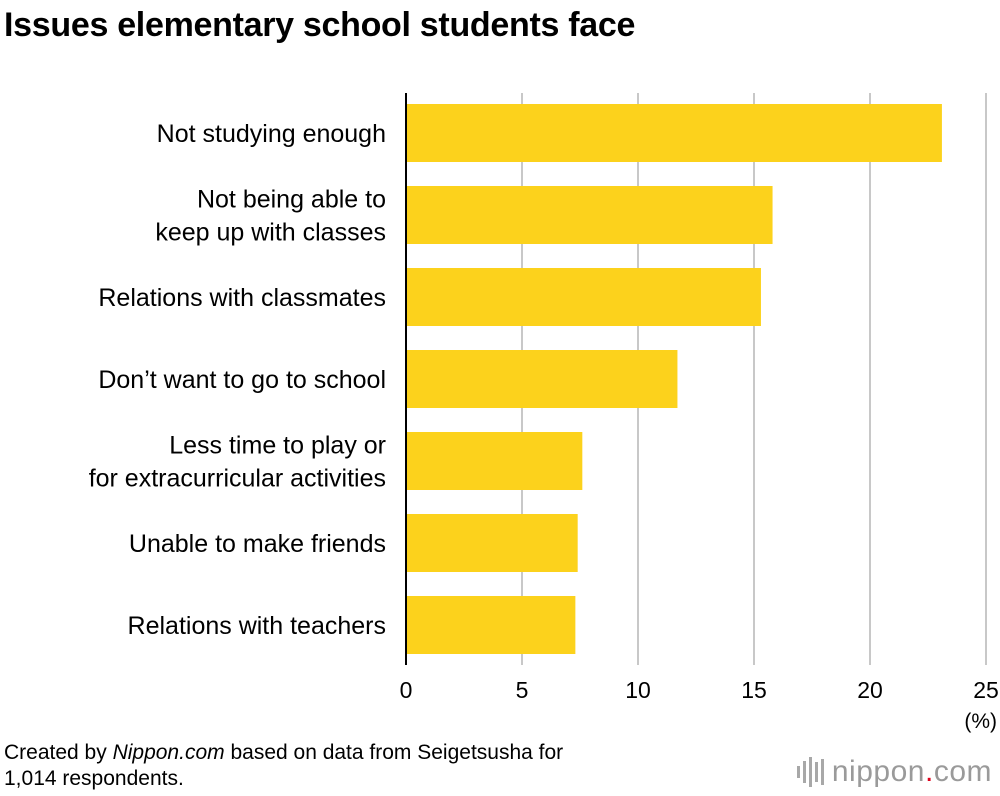  Describe the element at coordinates (271, 134) in the screenshot. I see `category-label: Not studying enough` at that location.